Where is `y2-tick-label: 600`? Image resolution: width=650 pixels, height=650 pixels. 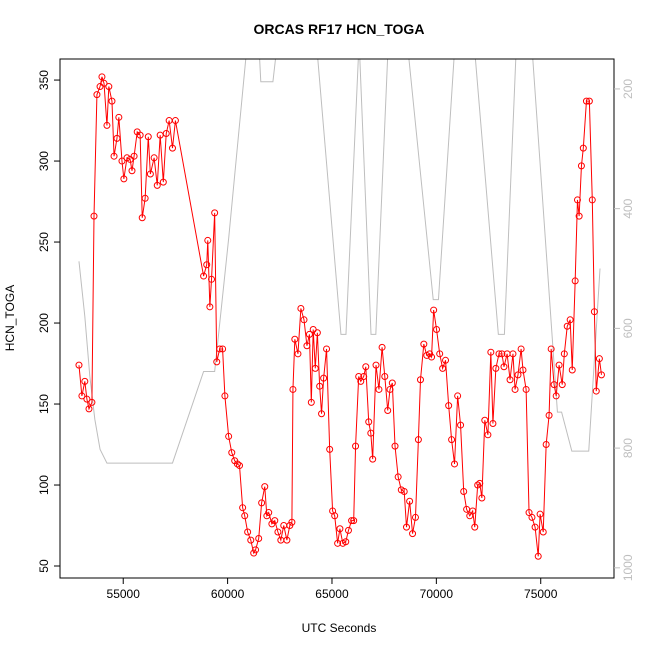 y2-tick-label: 600 is located at coordinates (628, 328).